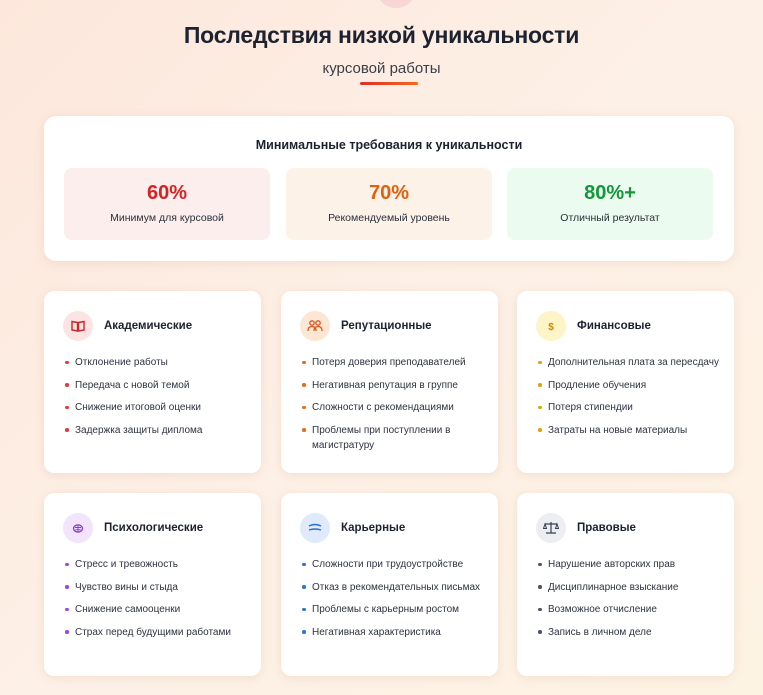 The height and width of the screenshot is (695, 763). Describe the element at coordinates (158, 362) in the screenshot. I see `list-item: Отклонение работы` at that location.